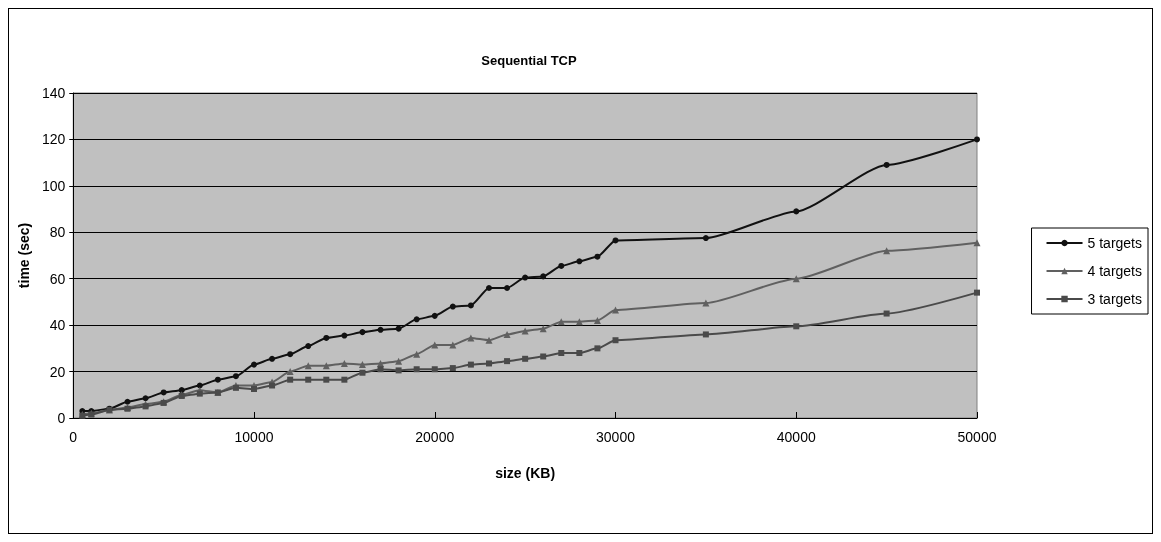 This screenshot has width=1161, height=542. I want to click on chart-title: Sequential TCP, so click(529, 60).